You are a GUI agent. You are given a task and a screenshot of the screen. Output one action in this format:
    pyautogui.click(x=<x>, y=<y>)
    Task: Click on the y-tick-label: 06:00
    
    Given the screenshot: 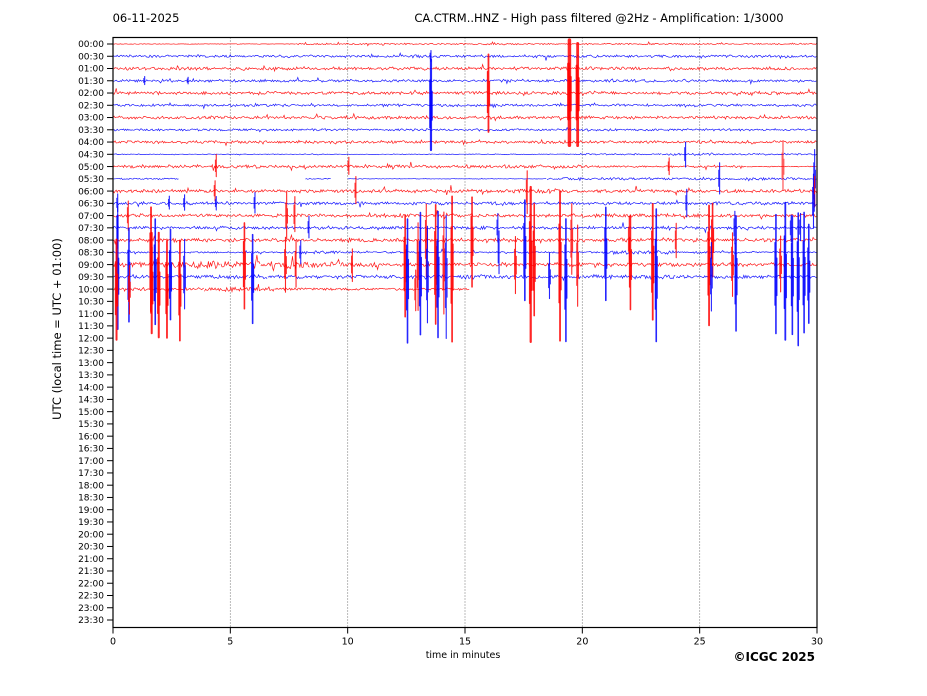 What is the action you would take?
    pyautogui.click(x=91, y=192)
    